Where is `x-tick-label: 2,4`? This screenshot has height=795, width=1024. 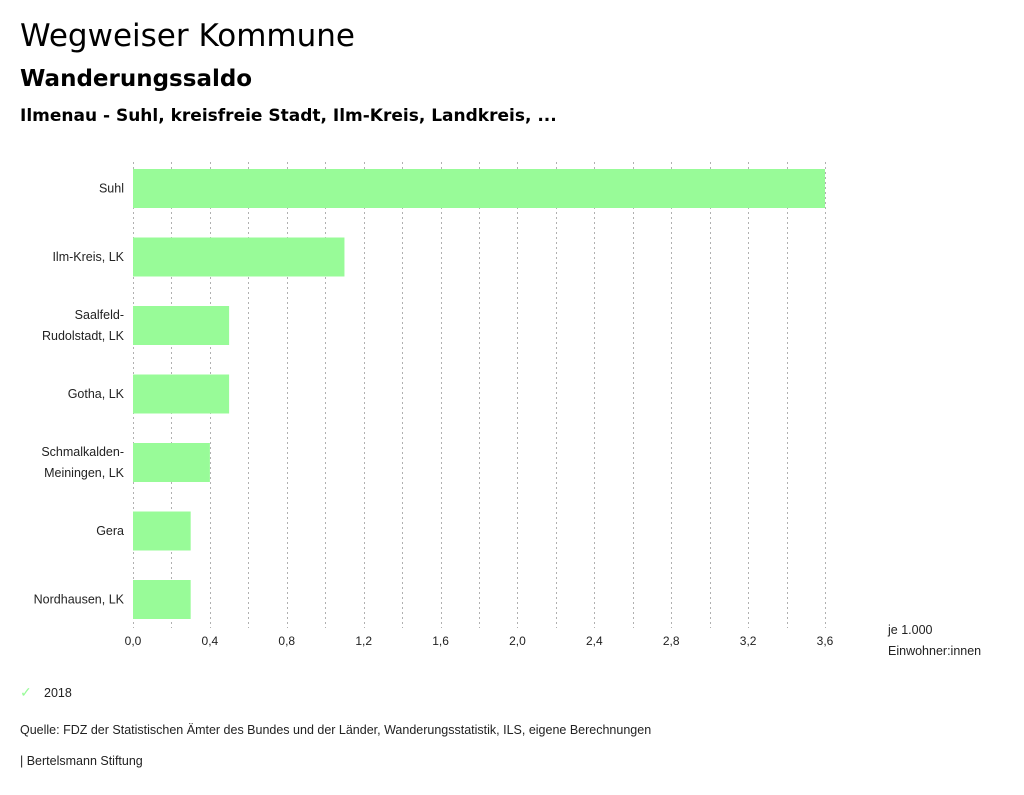
x-tick-label: 2,4 is located at coordinates (594, 641).